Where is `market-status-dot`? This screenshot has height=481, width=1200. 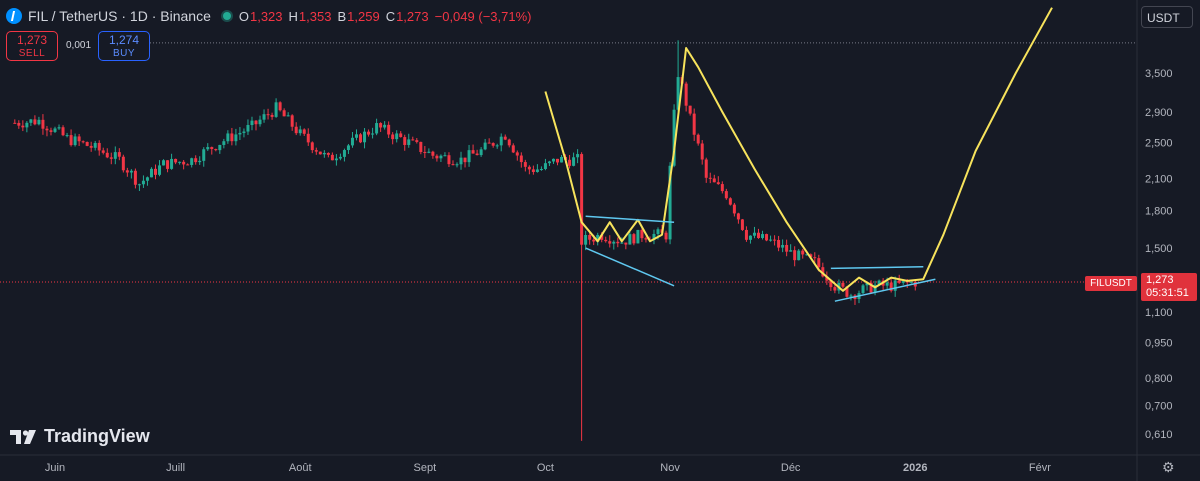
market-status-dot is located at coordinates (226, 16).